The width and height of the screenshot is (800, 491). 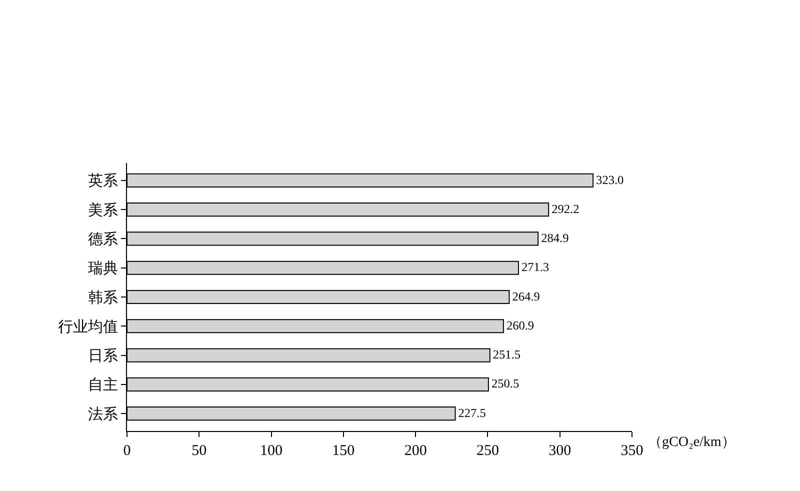 What do you see at coordinates (103, 413) in the screenshot?
I see `y-tick-label: 法系` at bounding box center [103, 413].